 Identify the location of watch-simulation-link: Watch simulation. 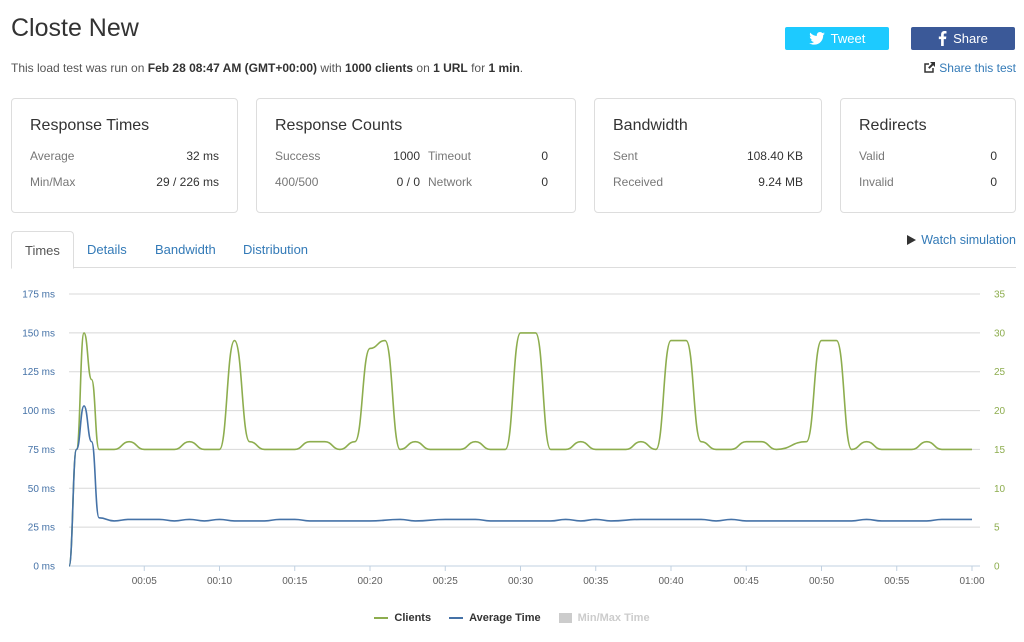
(961, 240).